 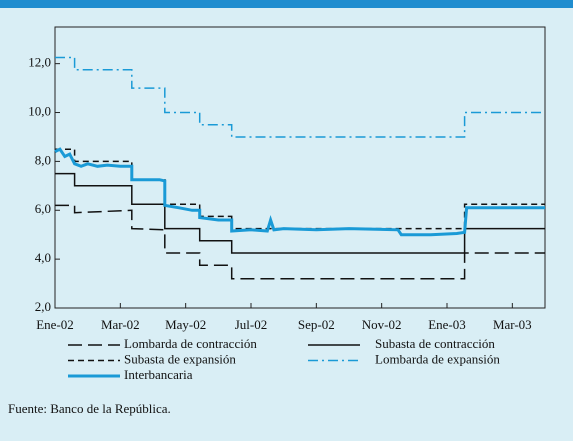 I want to click on x-tick-label: Nov-02, so click(x=382, y=324).